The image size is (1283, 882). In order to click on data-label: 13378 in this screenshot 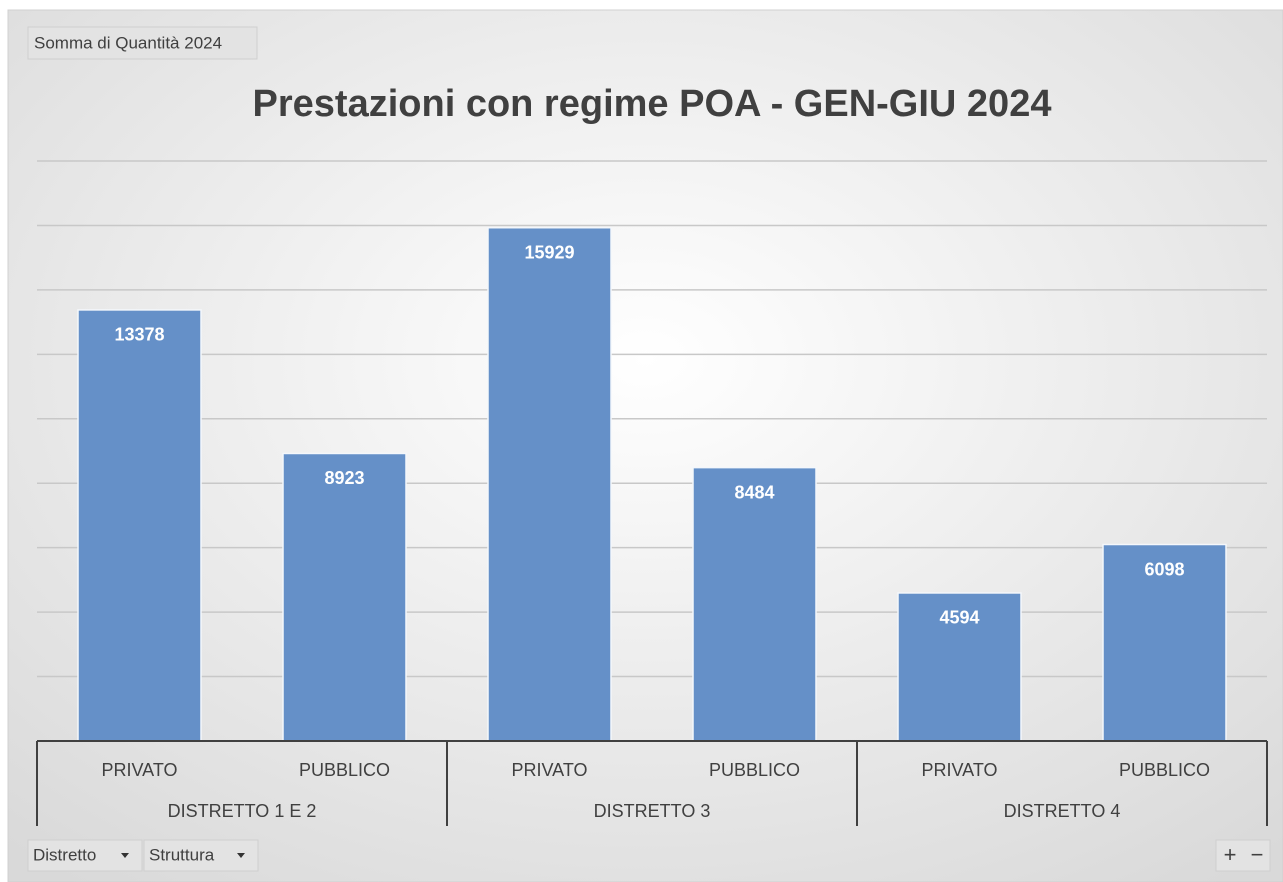, I will do `click(139, 335)`.